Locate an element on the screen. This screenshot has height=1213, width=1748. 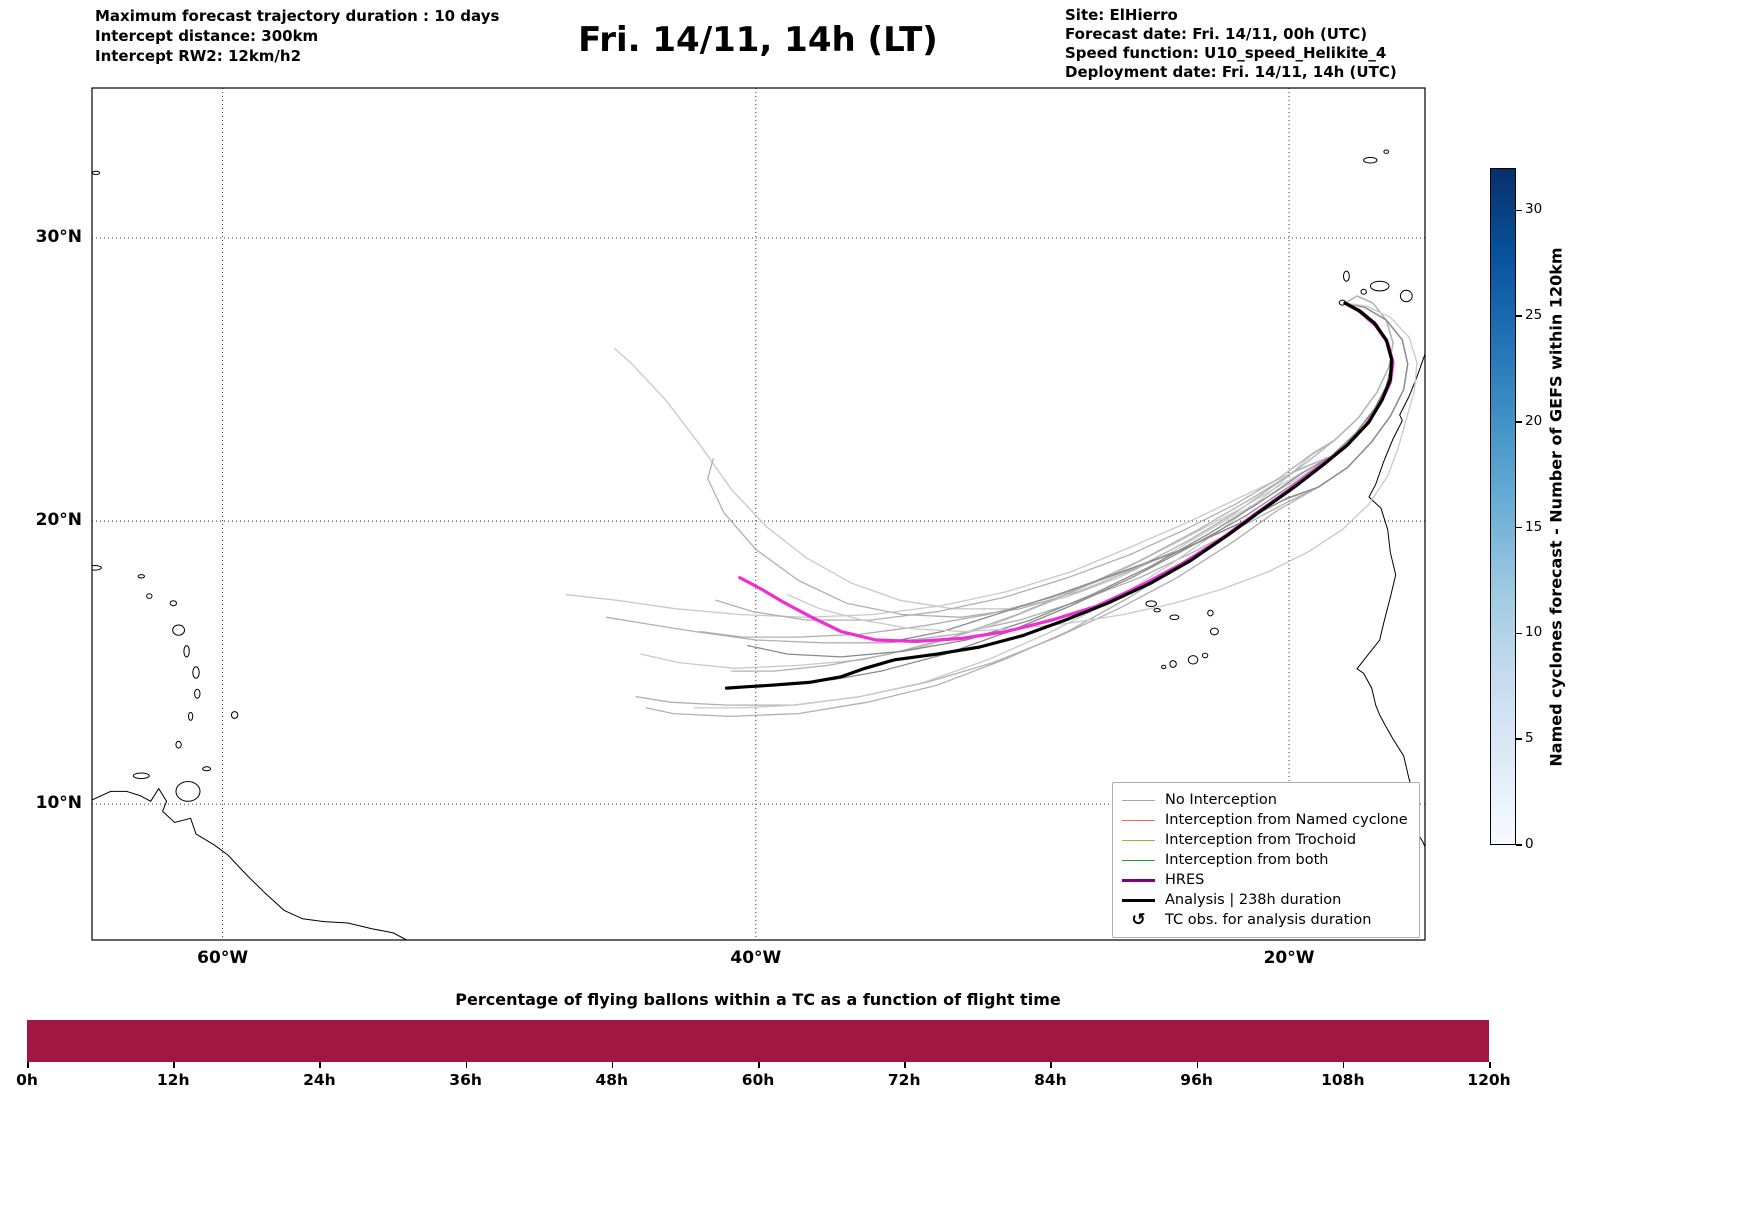
trajectory-analysis is located at coordinates (1059, 495).